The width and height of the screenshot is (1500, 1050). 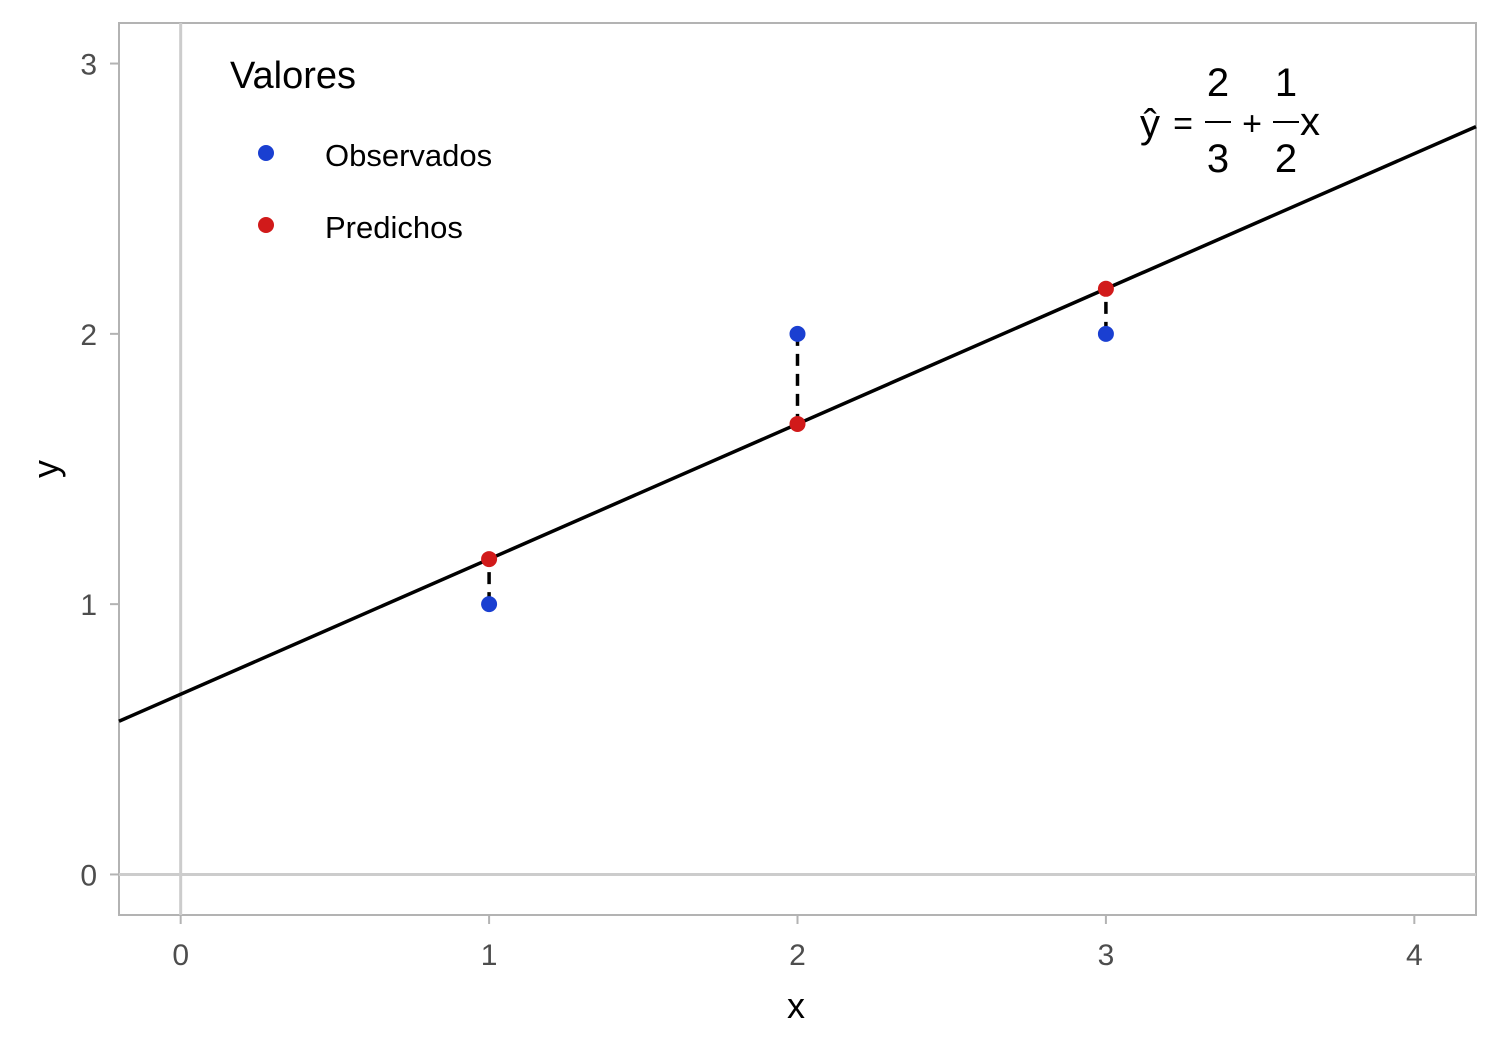 What do you see at coordinates (1230, 121) in the screenshot?
I see `regression-equation: ŷ = 2 3 + 1 2 x` at bounding box center [1230, 121].